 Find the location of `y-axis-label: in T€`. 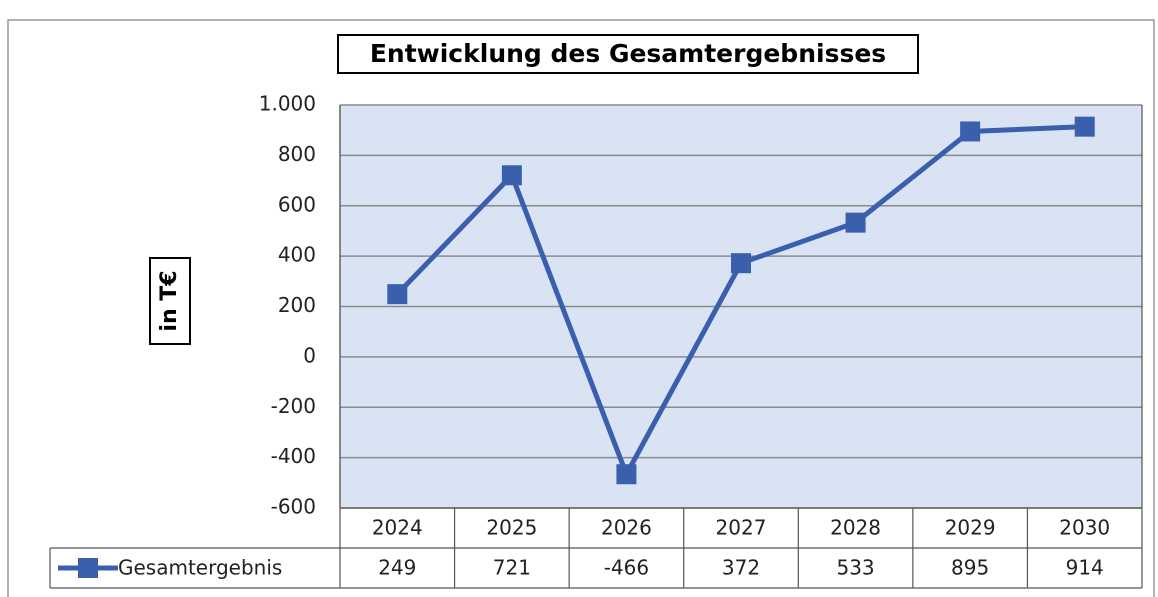

y-axis-label: in T€ is located at coordinates (169, 300).